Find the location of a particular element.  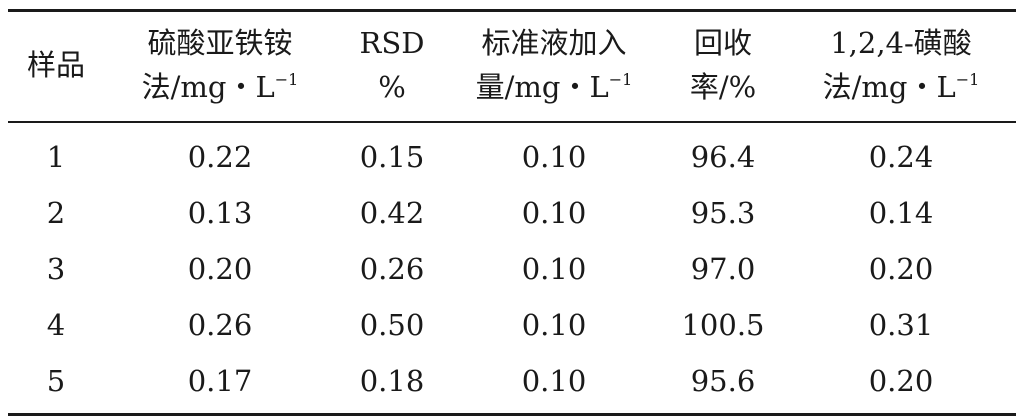

cell-recovery: 95.6 is located at coordinates (723, 381).